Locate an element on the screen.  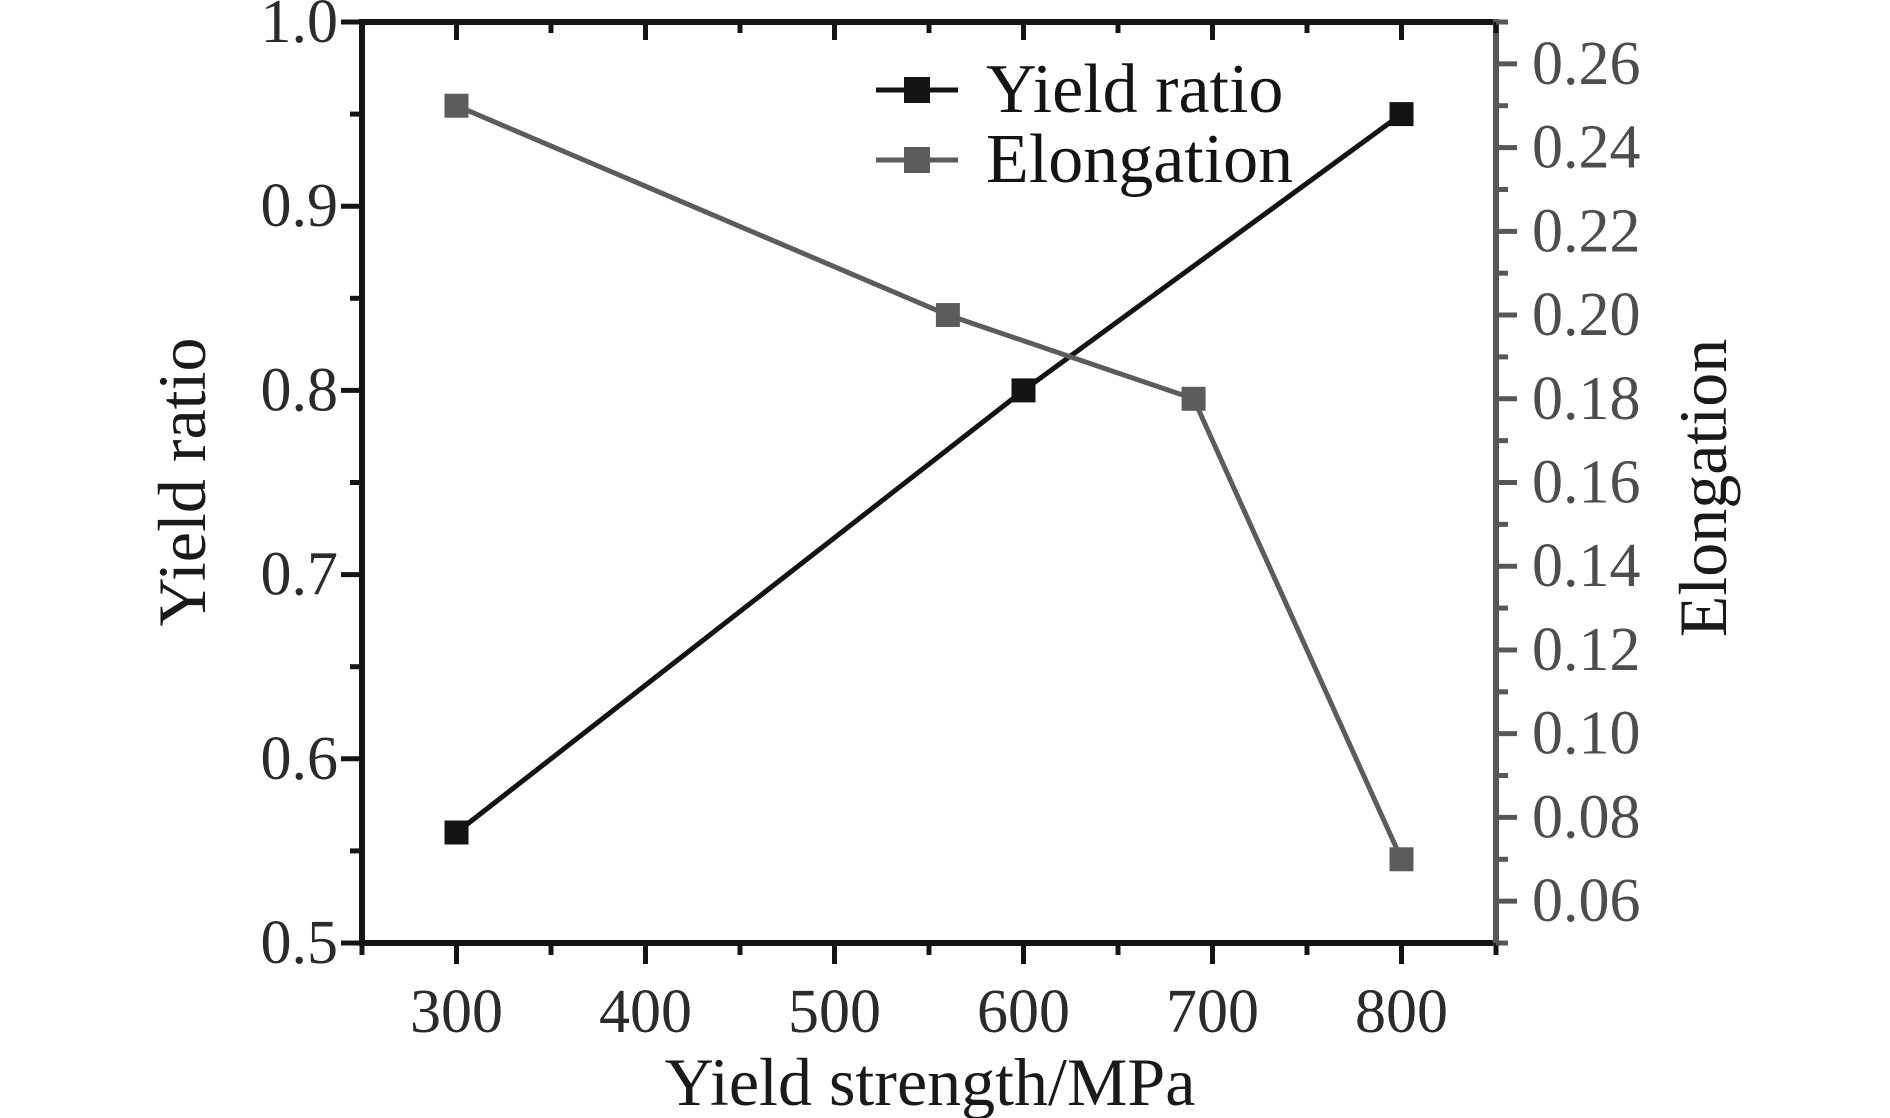
x-tick-label: 600 is located at coordinates (1023, 1012).